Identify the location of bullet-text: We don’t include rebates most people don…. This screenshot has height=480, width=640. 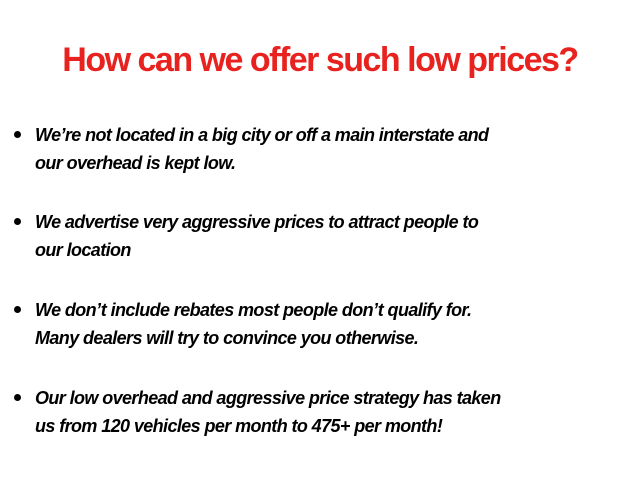
(332, 324).